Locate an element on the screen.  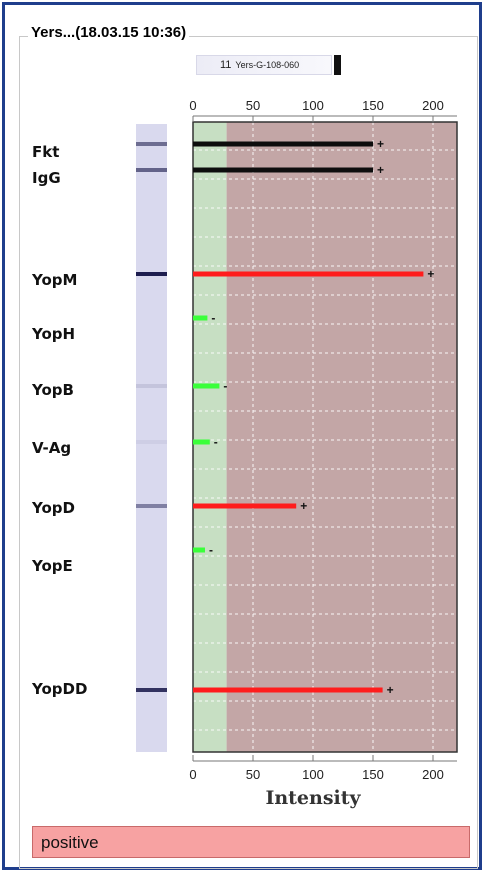
strip-band-igg is located at coordinates (151, 170).